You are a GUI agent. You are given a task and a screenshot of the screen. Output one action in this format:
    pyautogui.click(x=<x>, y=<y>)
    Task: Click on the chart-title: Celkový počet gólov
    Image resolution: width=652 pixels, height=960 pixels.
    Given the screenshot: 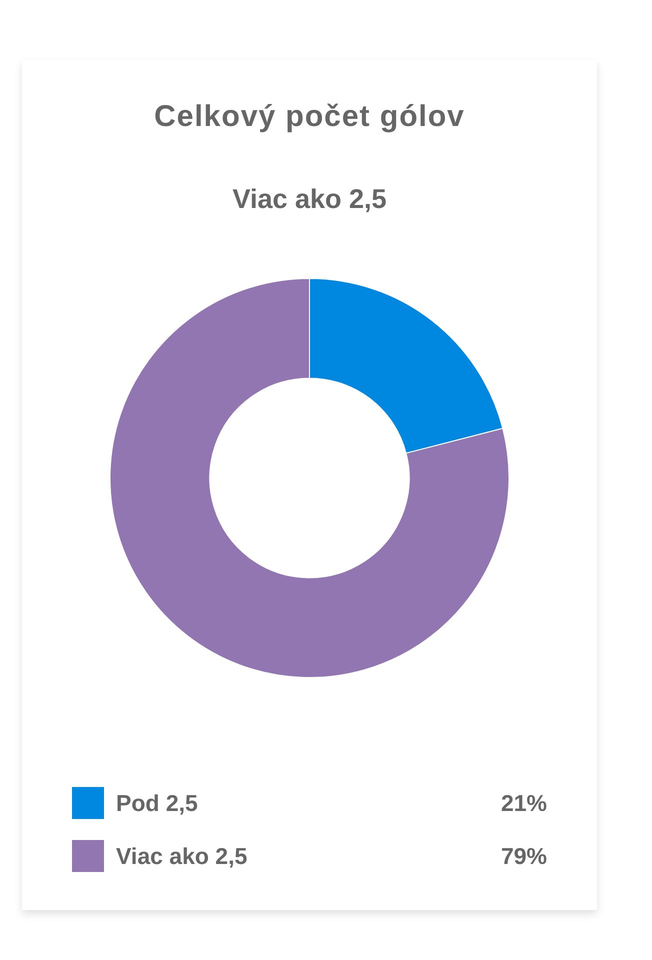 What is the action you would take?
    pyautogui.click(x=309, y=117)
    